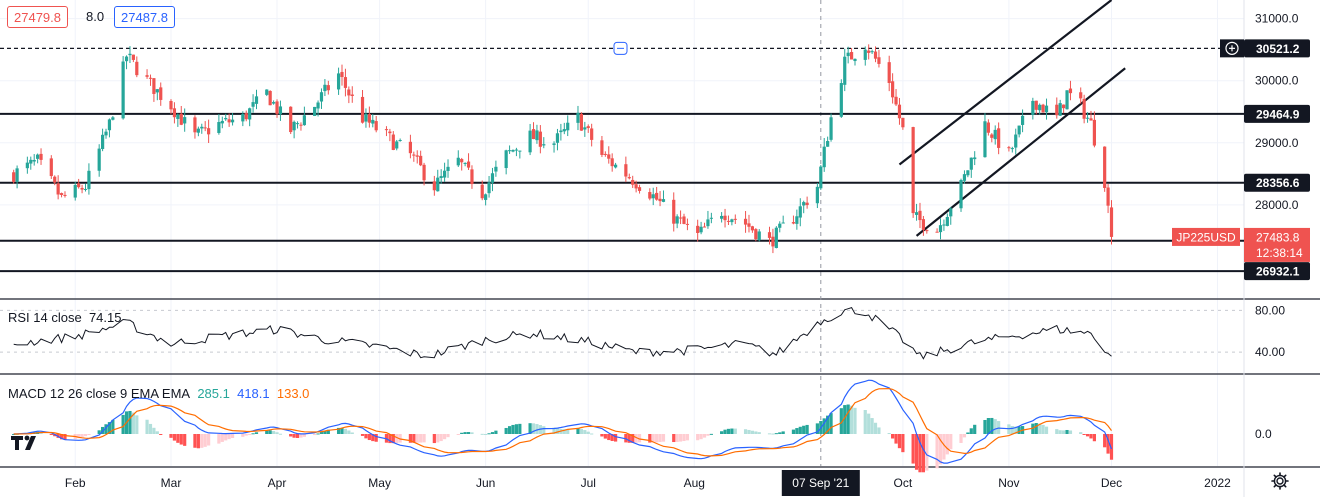  Describe the element at coordinates (1280, 481) in the screenshot. I see `gear-icon` at that location.